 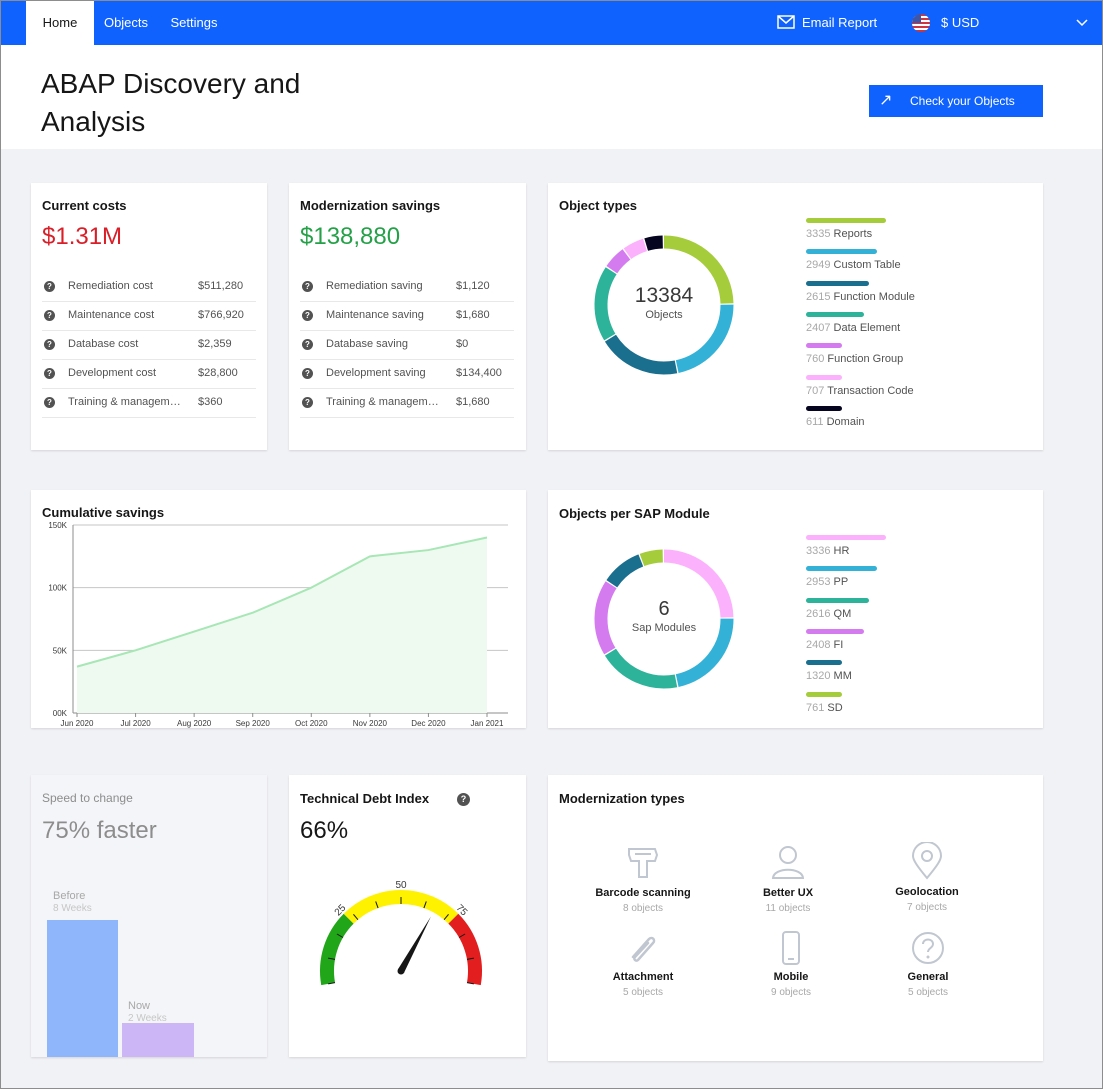 What do you see at coordinates (126, 22) in the screenshot?
I see `tab-objects: Objects` at bounding box center [126, 22].